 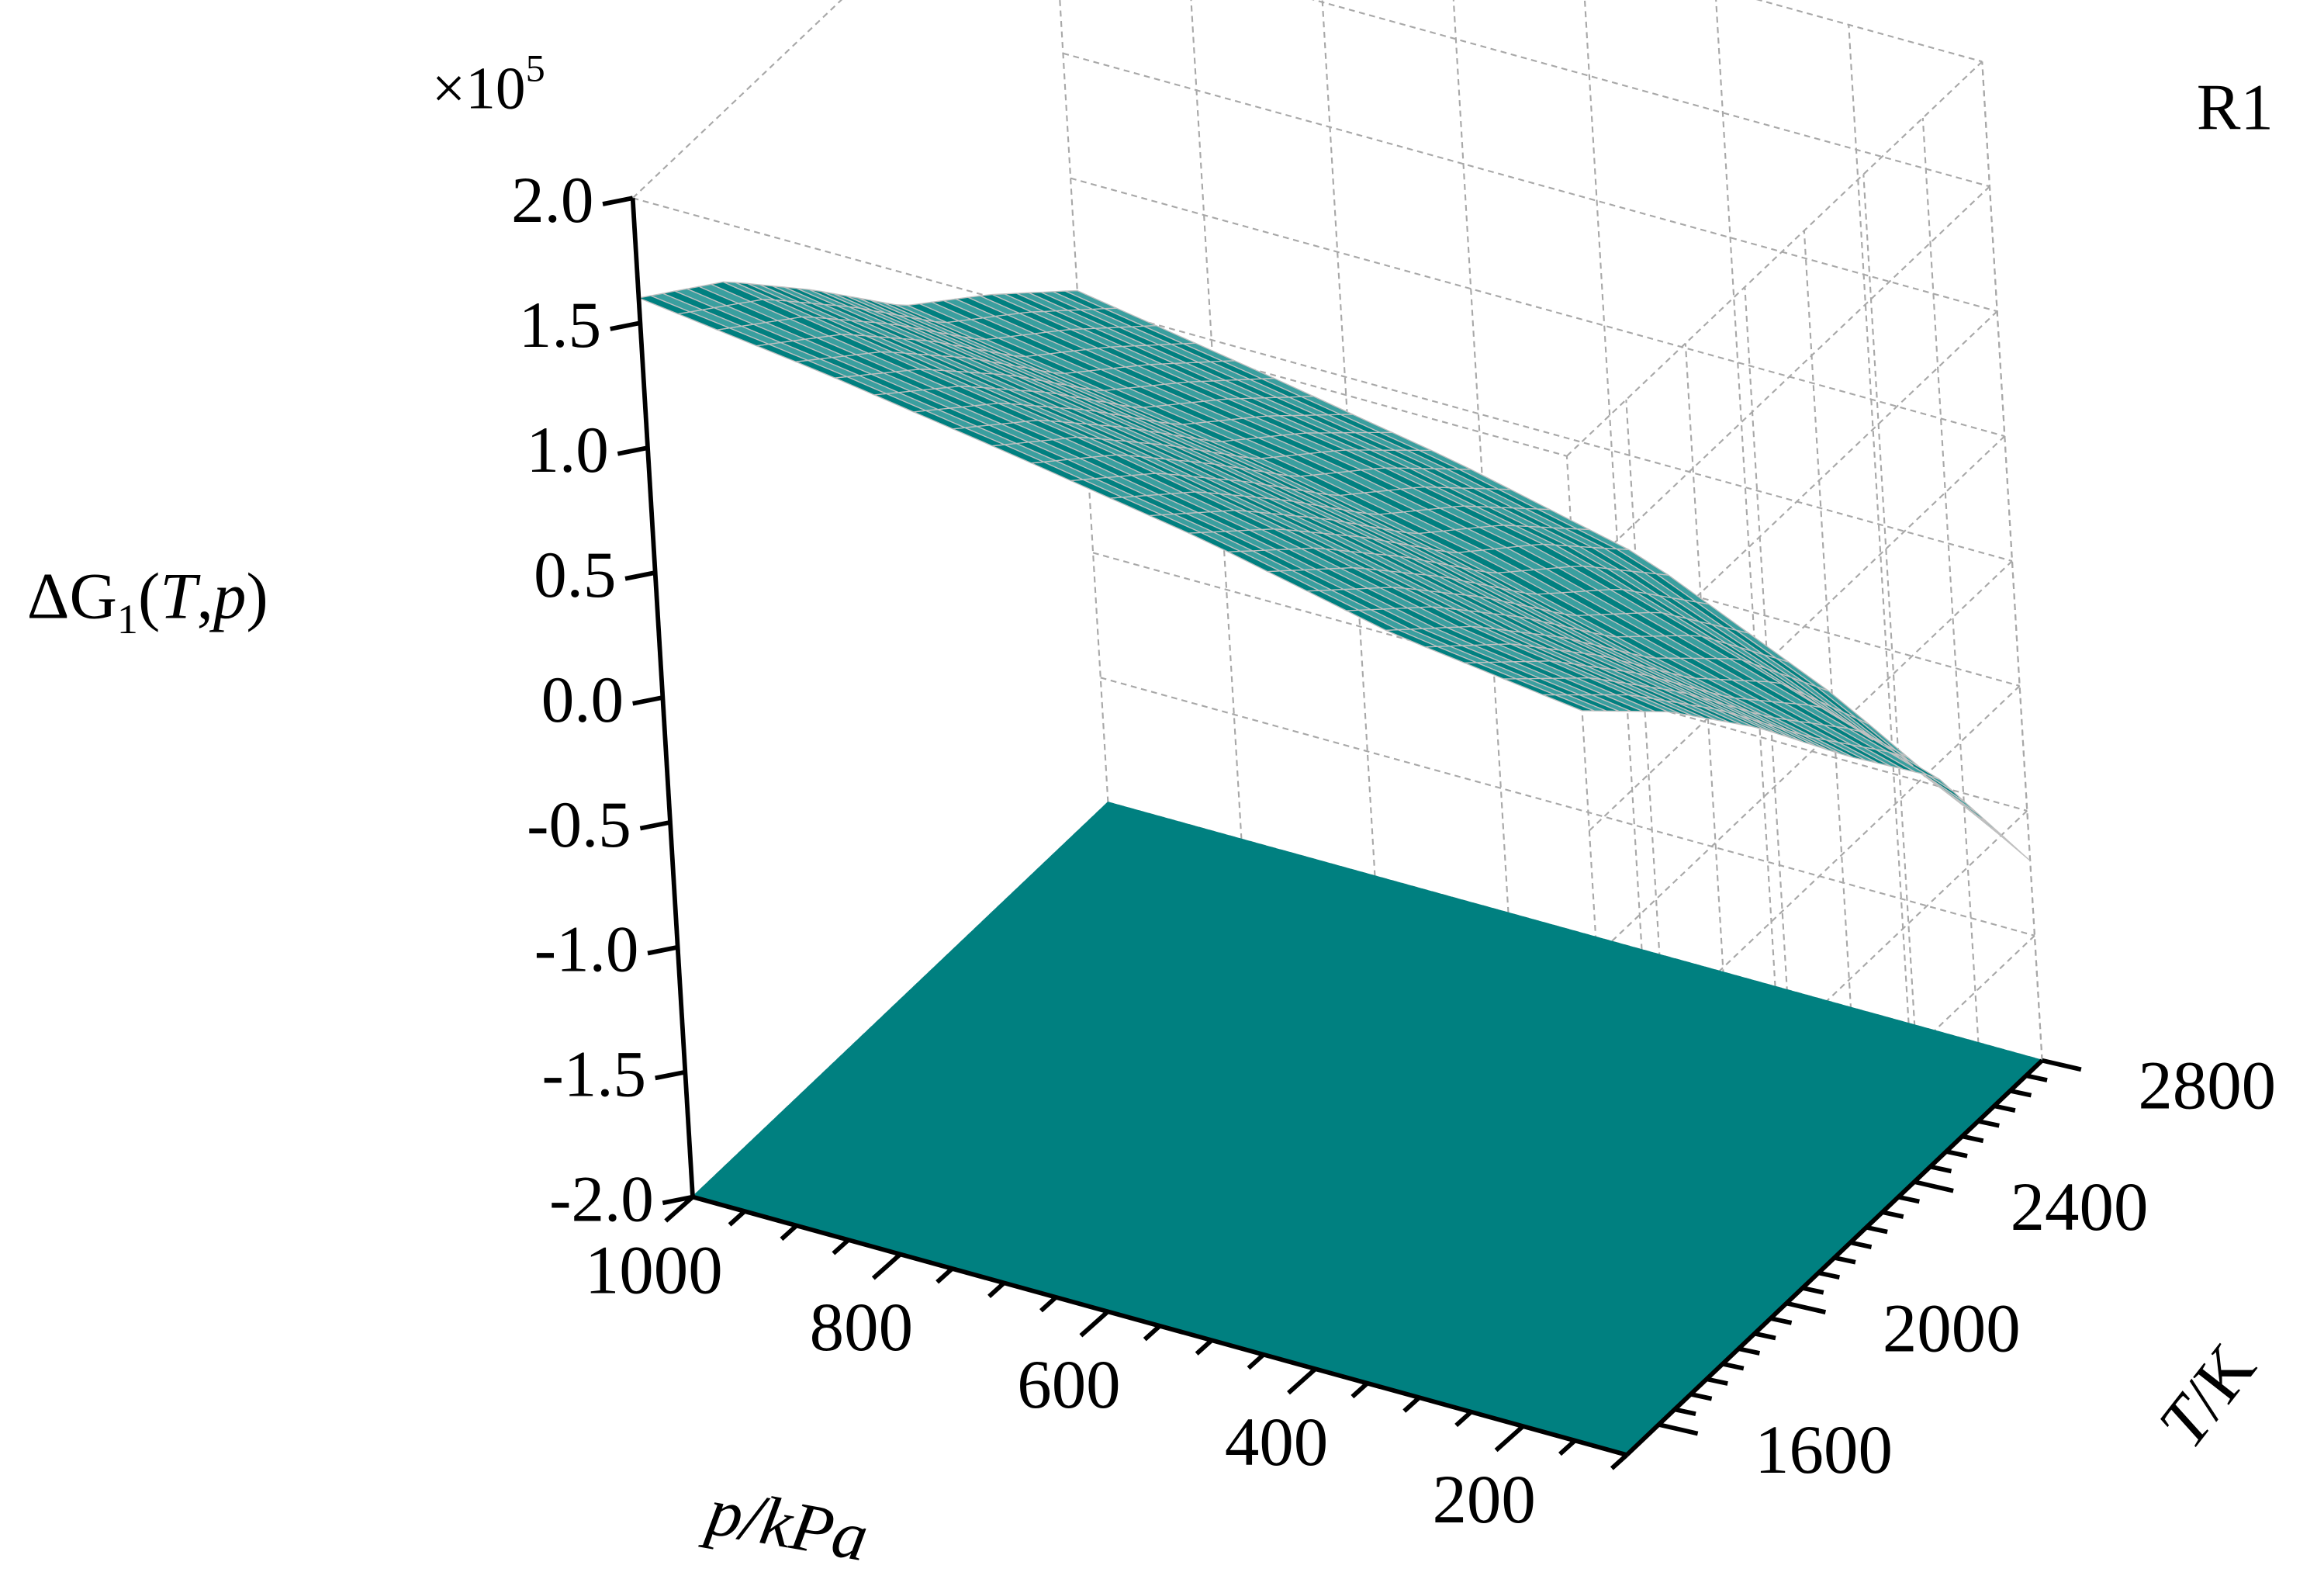 What do you see at coordinates (1483, 1500) in the screenshot?
I see `p-tick-label: 200` at bounding box center [1483, 1500].